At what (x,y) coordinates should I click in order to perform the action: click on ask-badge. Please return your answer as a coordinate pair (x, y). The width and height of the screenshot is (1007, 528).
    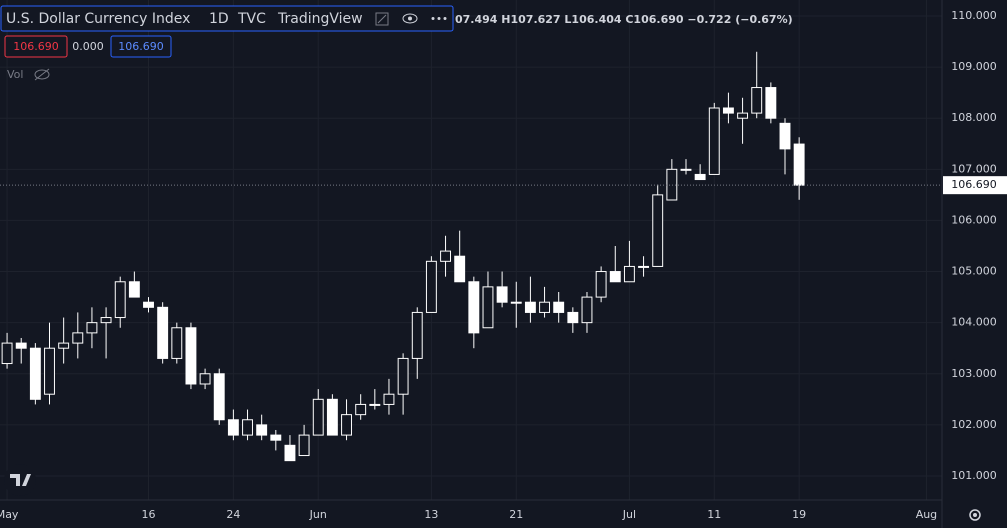
    Looking at the image, I should click on (141, 46).